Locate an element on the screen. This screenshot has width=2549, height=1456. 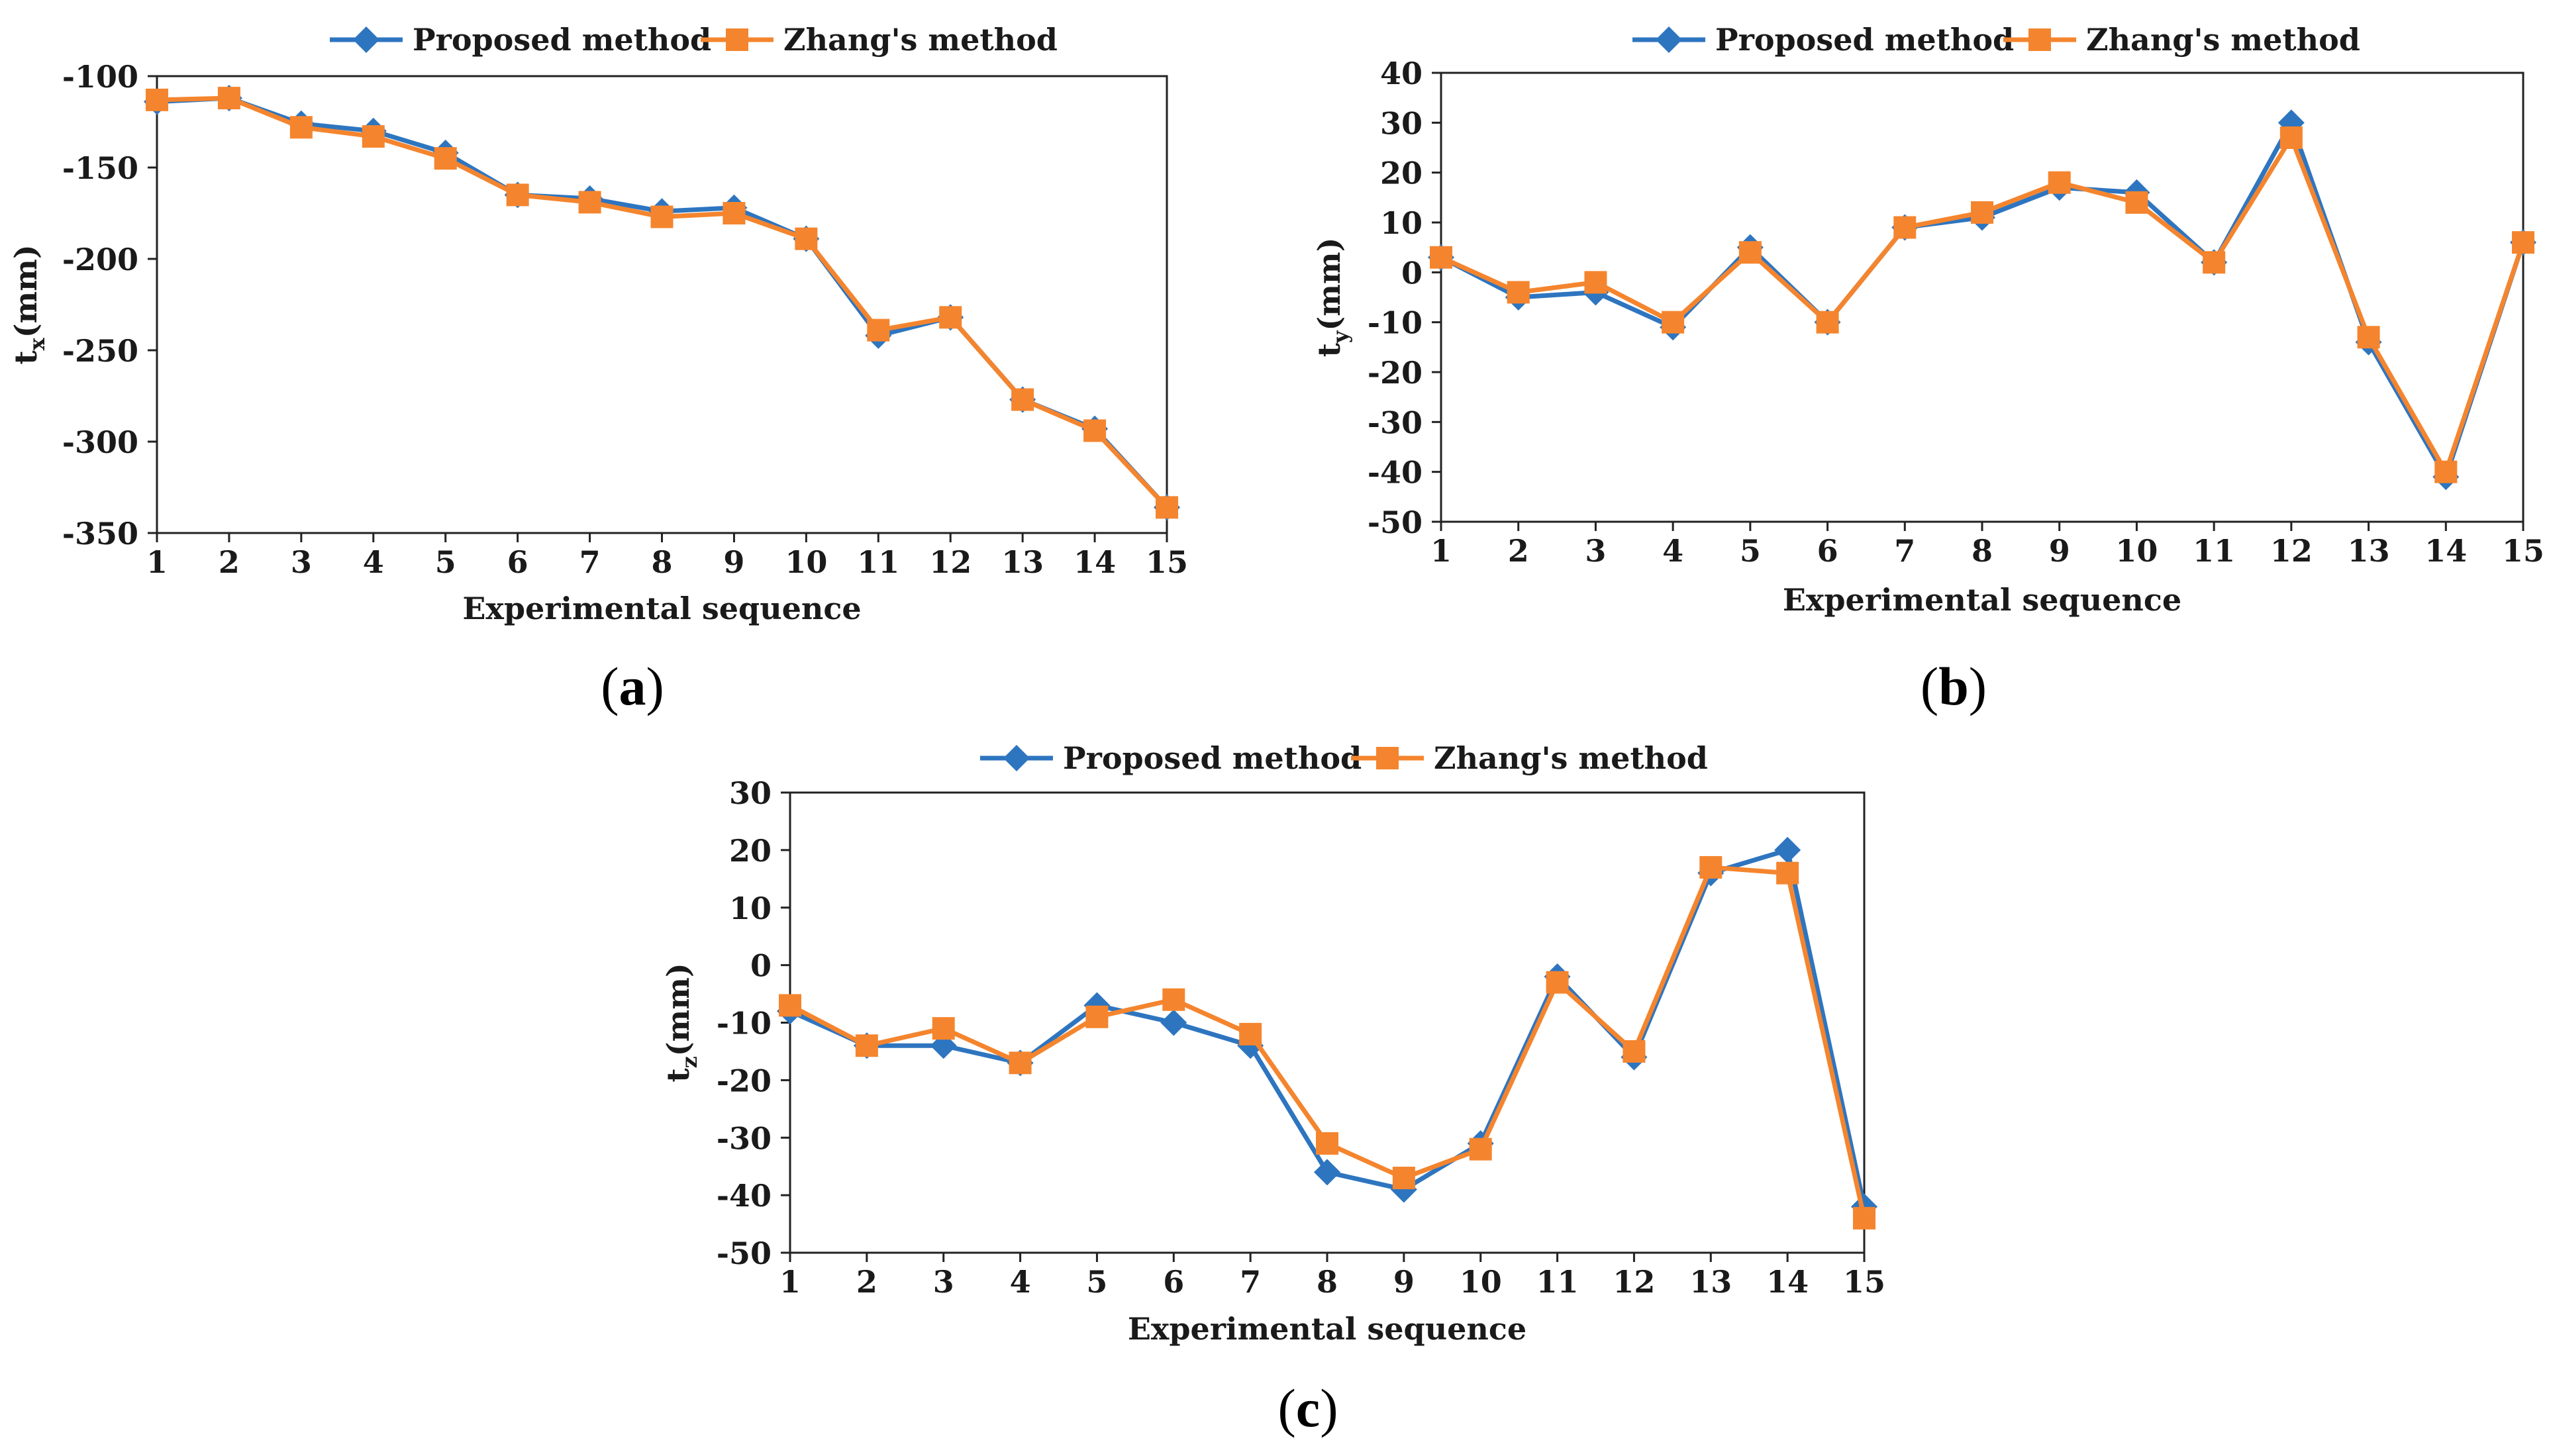
chart-a-xtick-label-7: 8 is located at coordinates (661, 562).